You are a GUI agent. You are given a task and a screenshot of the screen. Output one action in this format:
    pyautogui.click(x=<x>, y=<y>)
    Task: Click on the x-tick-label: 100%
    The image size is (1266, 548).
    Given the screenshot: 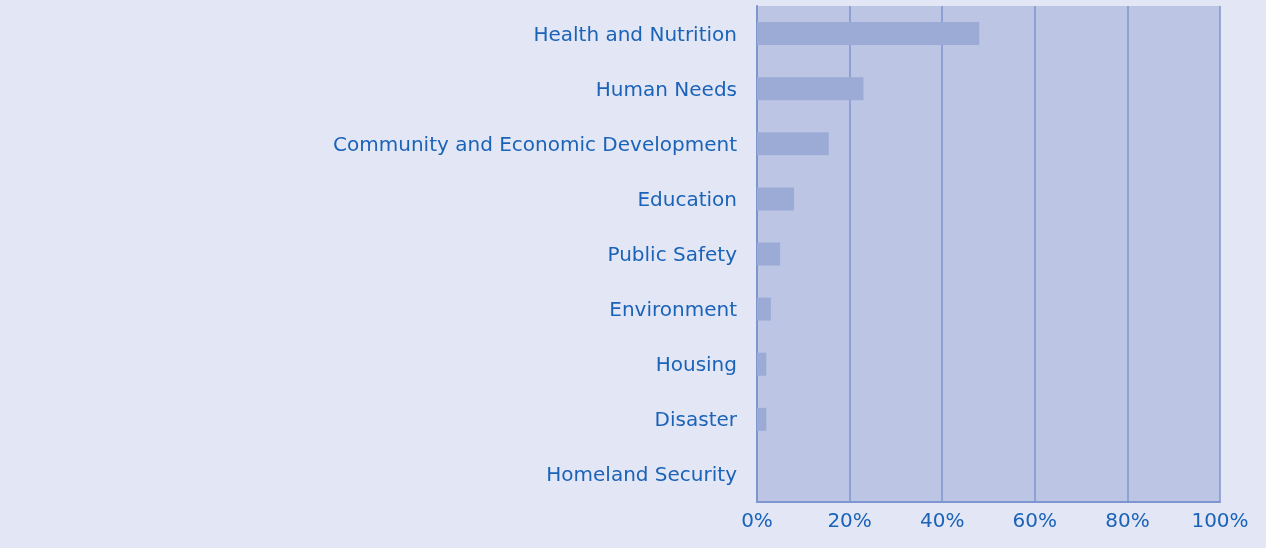 What is the action you would take?
    pyautogui.click(x=1220, y=520)
    